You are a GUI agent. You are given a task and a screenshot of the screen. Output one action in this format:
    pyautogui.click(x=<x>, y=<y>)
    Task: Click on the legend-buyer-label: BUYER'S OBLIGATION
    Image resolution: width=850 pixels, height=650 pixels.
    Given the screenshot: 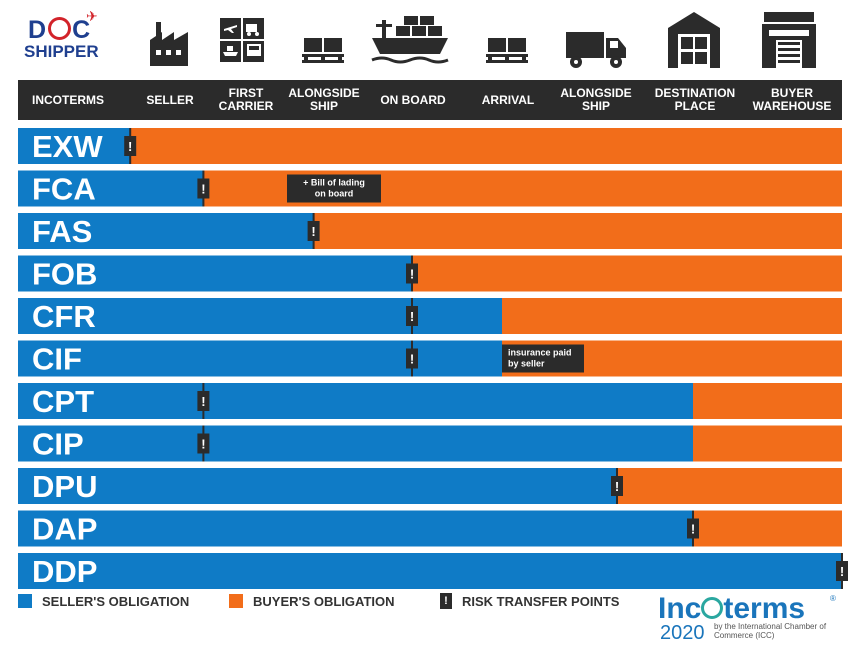 What is the action you would take?
    pyautogui.click(x=324, y=601)
    